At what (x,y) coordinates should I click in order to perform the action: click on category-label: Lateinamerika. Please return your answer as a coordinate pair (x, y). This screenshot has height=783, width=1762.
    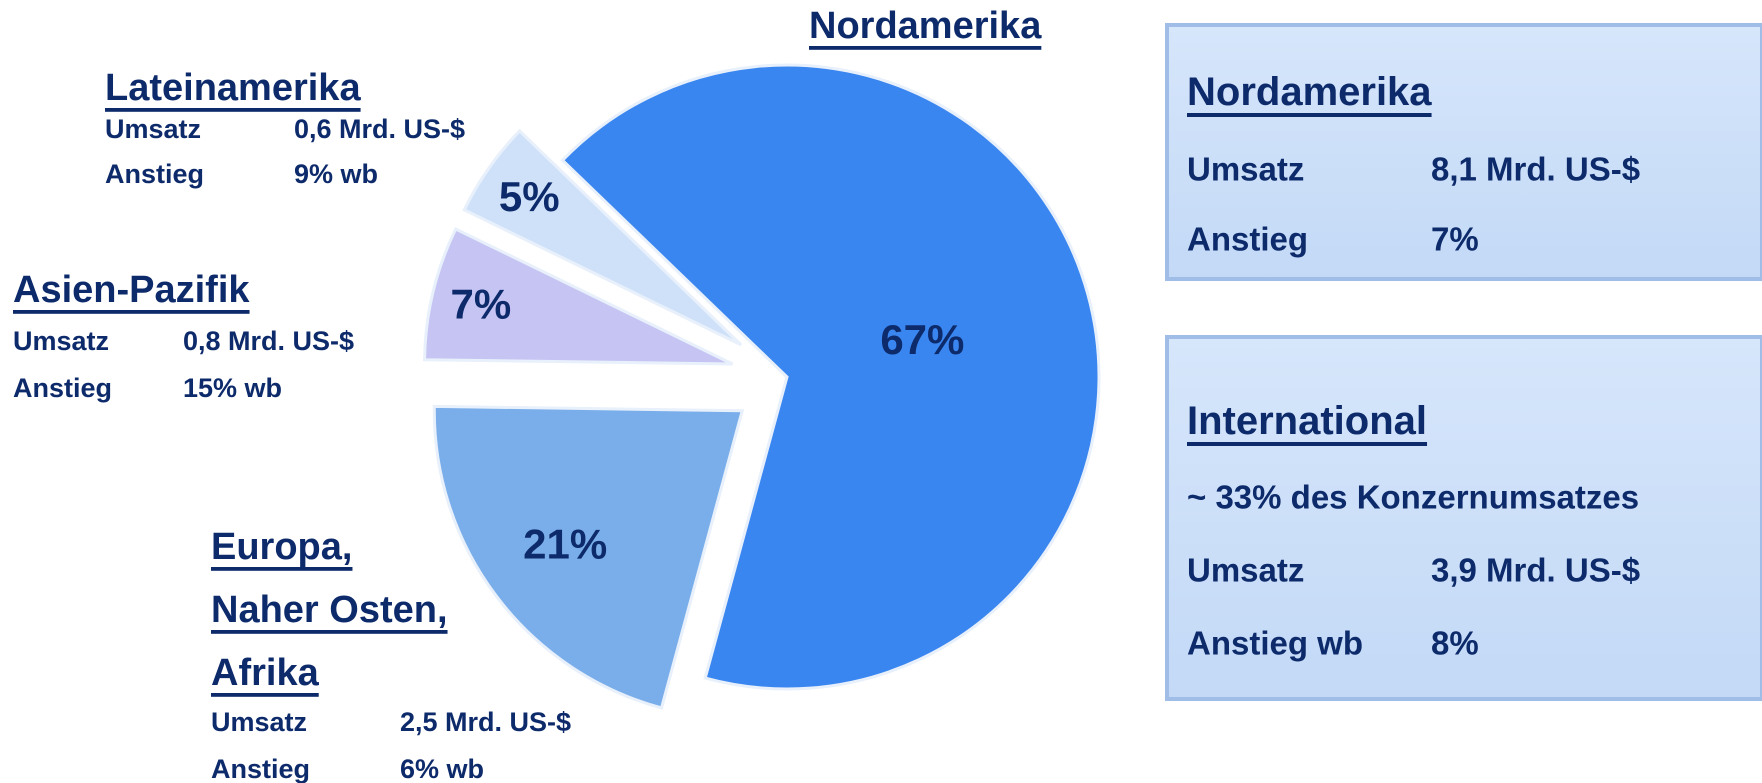
    Looking at the image, I should click on (233, 88).